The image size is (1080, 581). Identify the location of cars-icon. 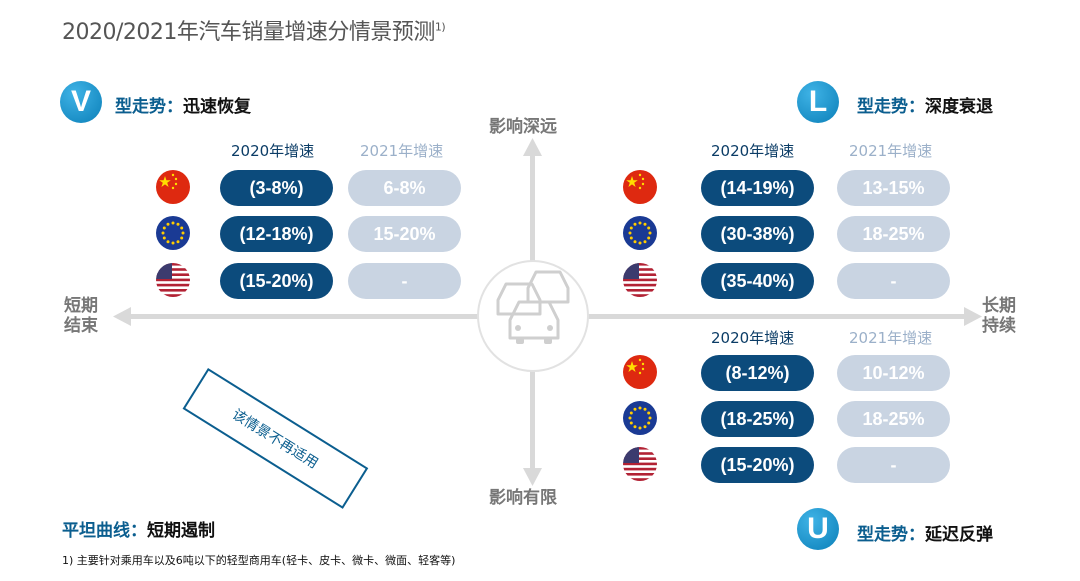
(533, 316).